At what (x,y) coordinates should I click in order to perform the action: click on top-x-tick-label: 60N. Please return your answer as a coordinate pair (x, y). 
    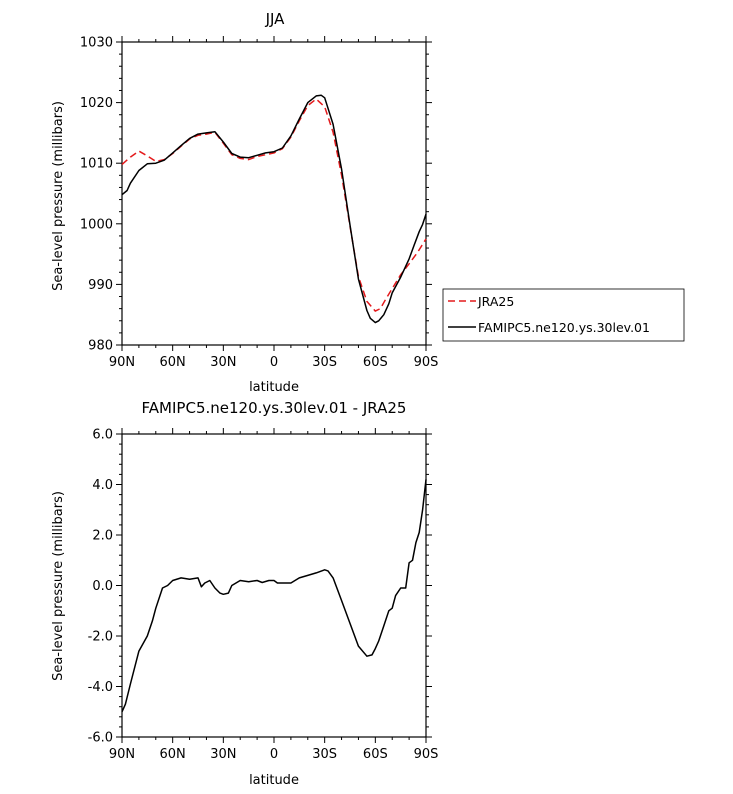
    Looking at the image, I should click on (173, 362).